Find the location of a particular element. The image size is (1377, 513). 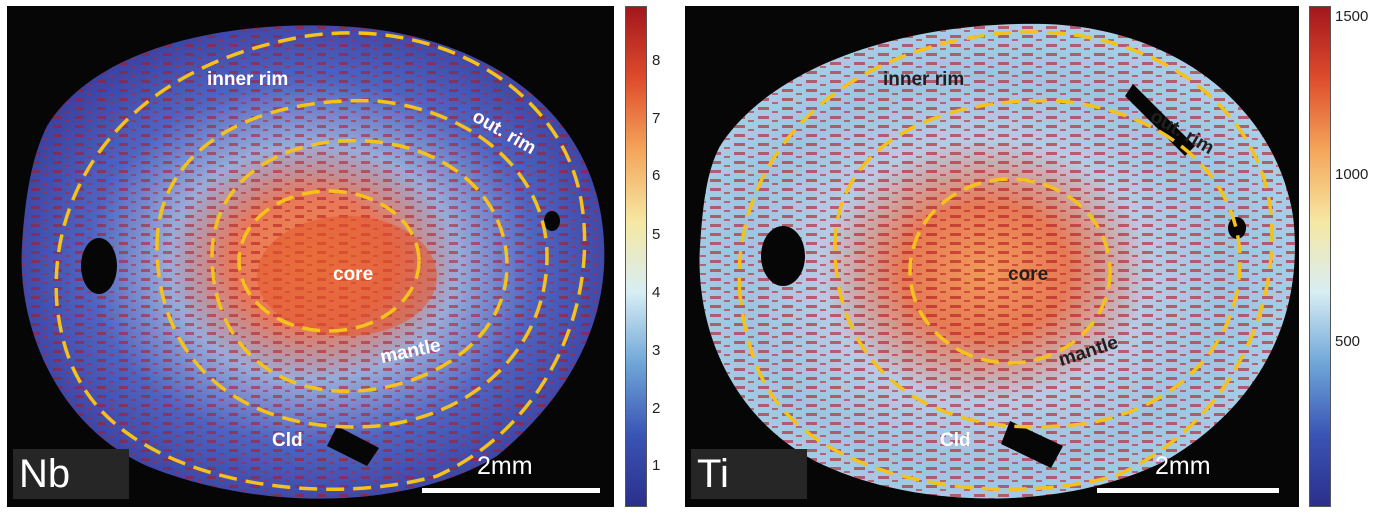

ti-scale-label: 2mm is located at coordinates (1183, 466).